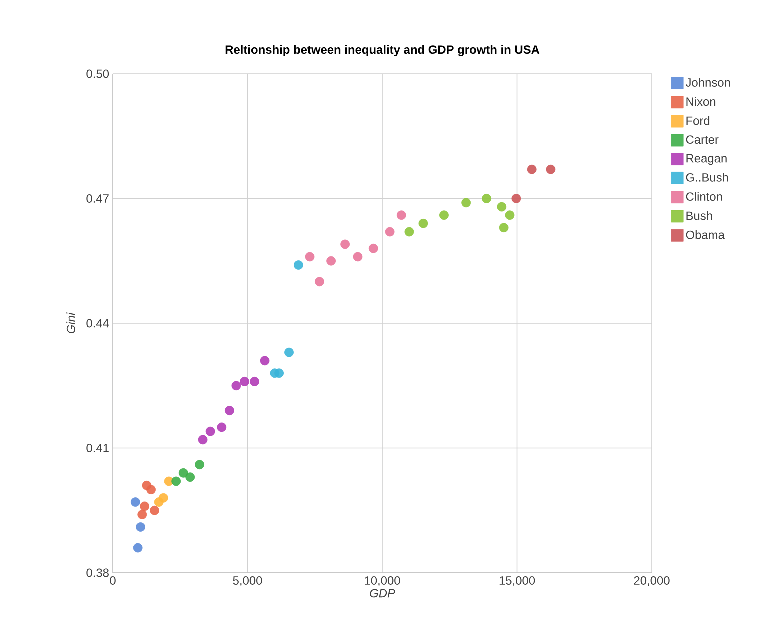  I want to click on y-axis-title: Gini, so click(71, 323).